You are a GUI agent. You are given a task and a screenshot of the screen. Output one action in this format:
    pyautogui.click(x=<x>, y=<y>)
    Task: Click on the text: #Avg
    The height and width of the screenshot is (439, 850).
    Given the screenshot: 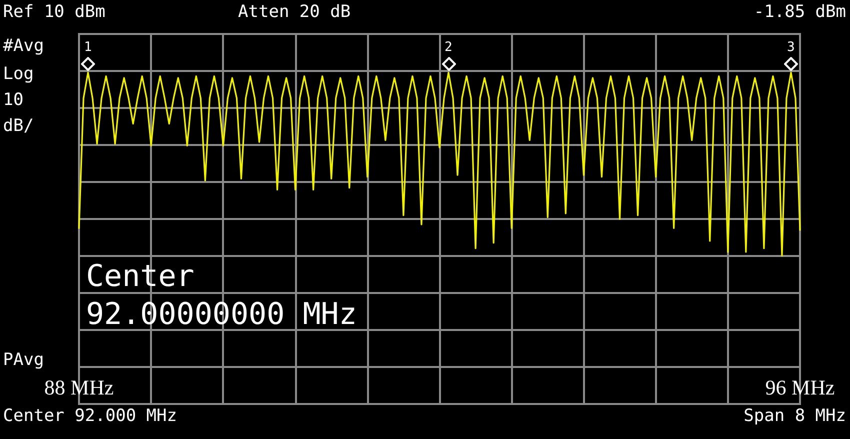 What is the action you would take?
    pyautogui.click(x=23, y=46)
    